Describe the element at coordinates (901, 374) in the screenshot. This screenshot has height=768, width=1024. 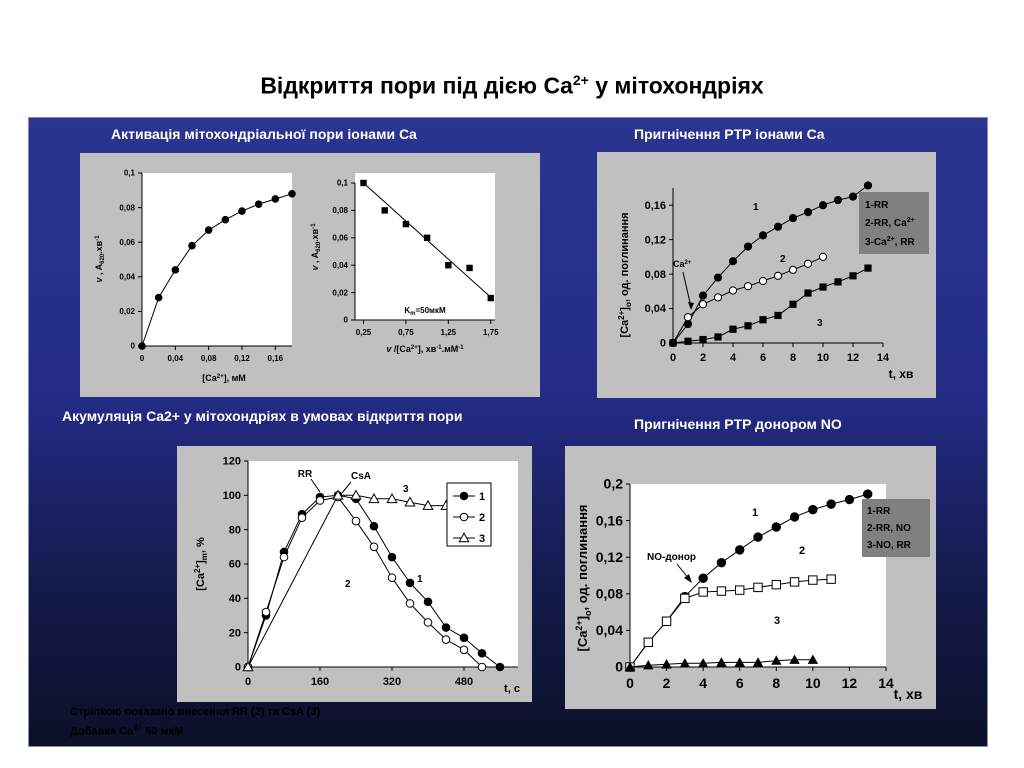
I see `ca-xlabel: t, хв` at that location.